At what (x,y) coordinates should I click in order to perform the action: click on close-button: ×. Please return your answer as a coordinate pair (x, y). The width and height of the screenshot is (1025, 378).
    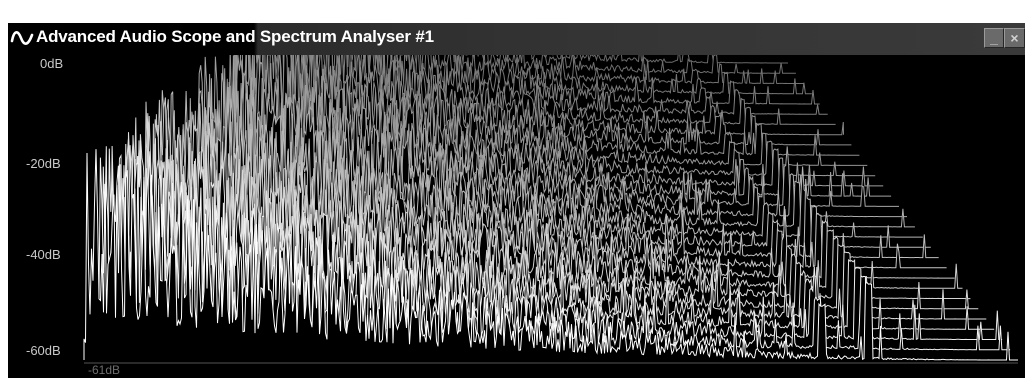
    Looking at the image, I should click on (1014, 38).